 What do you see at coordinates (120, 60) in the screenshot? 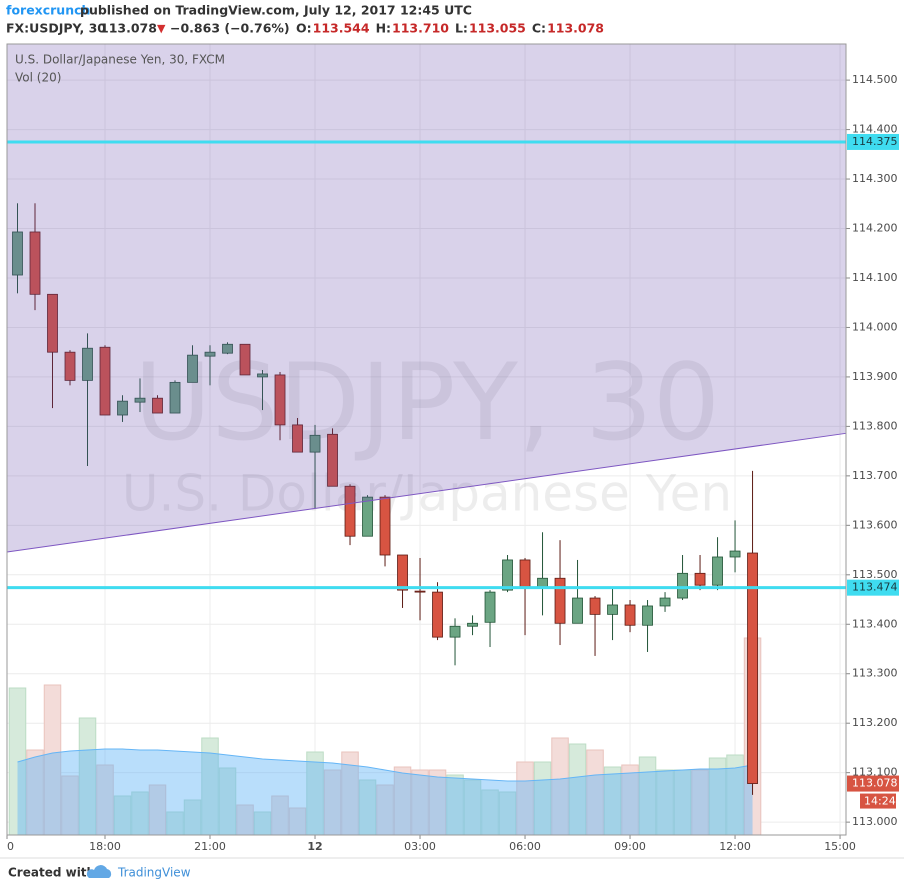
I see `legend: U.S. Dollar/Japanese Yen, 30, FXCM` at bounding box center [120, 60].